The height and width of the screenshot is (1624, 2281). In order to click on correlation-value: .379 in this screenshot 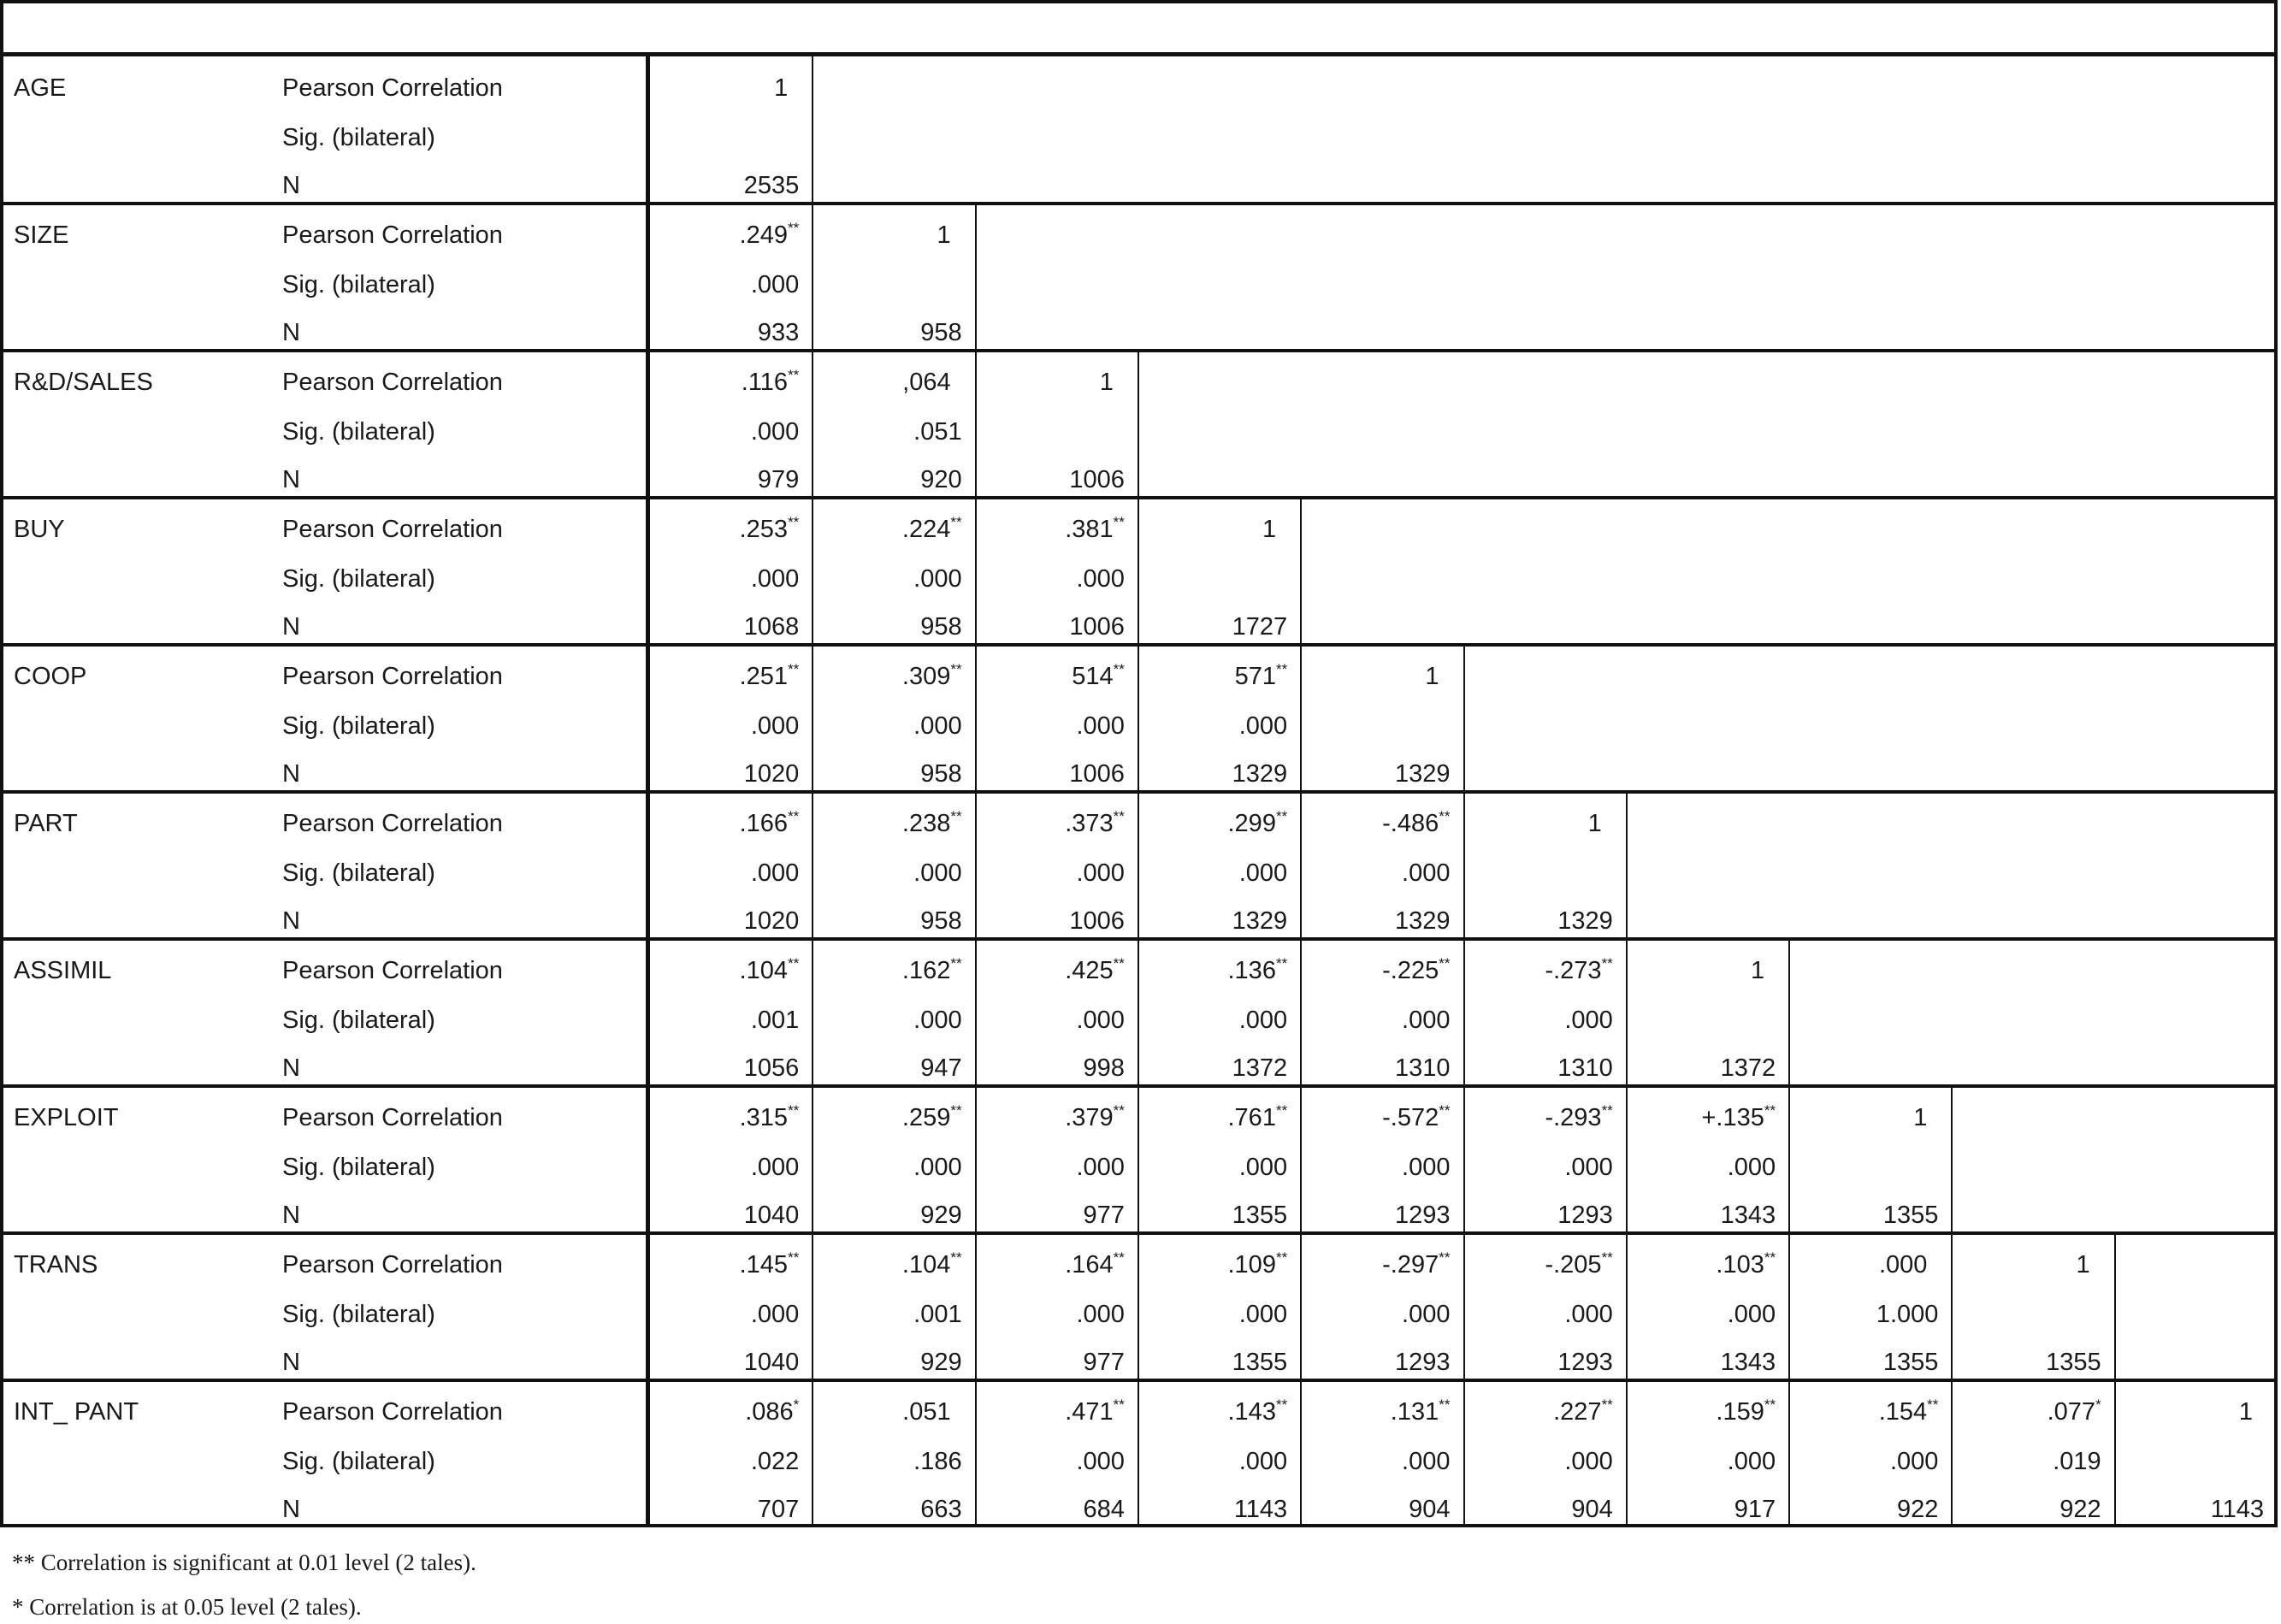, I will do `click(1090, 1117)`.